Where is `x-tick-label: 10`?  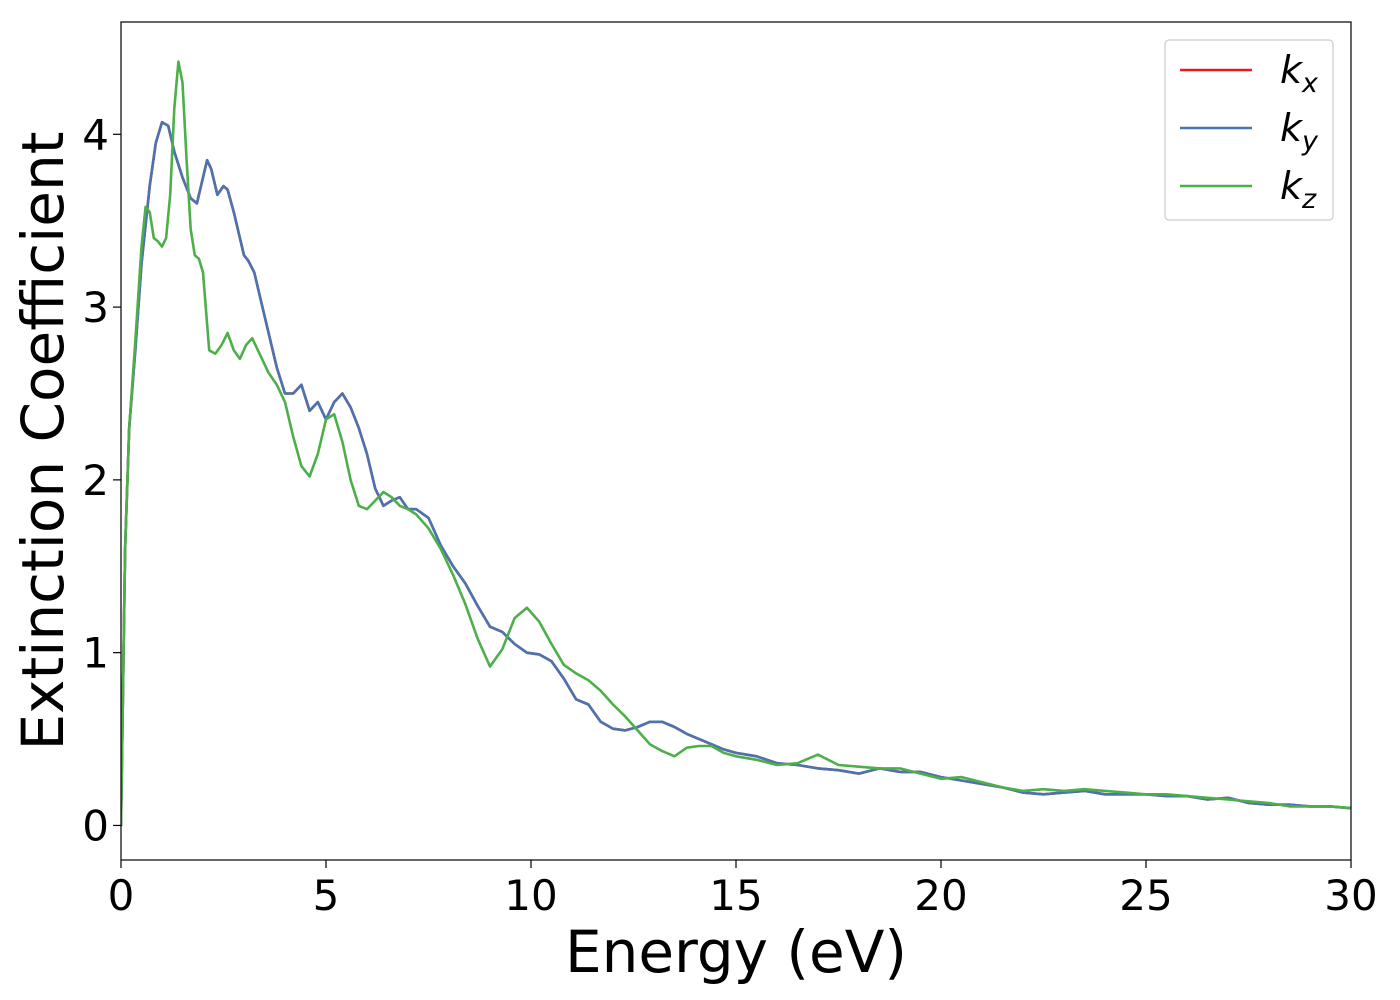
x-tick-label: 10 is located at coordinates (530, 895).